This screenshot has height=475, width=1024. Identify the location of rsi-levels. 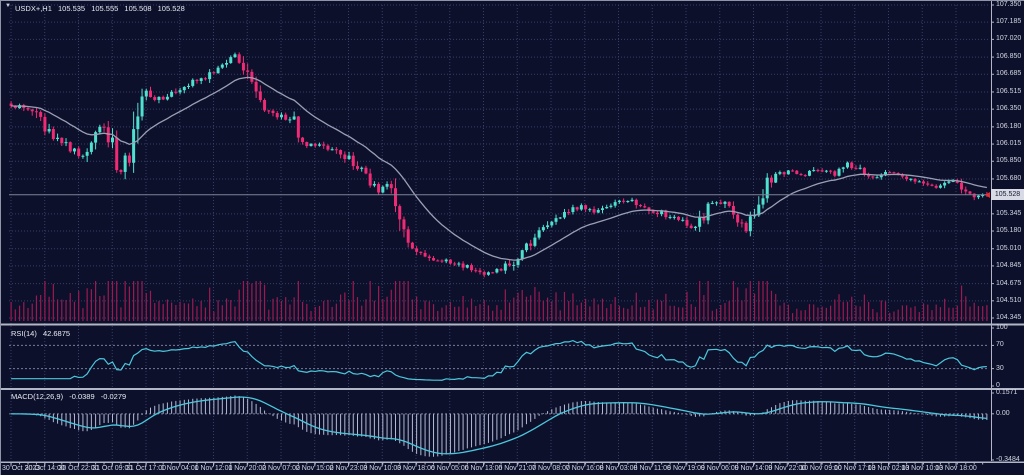
(499, 357).